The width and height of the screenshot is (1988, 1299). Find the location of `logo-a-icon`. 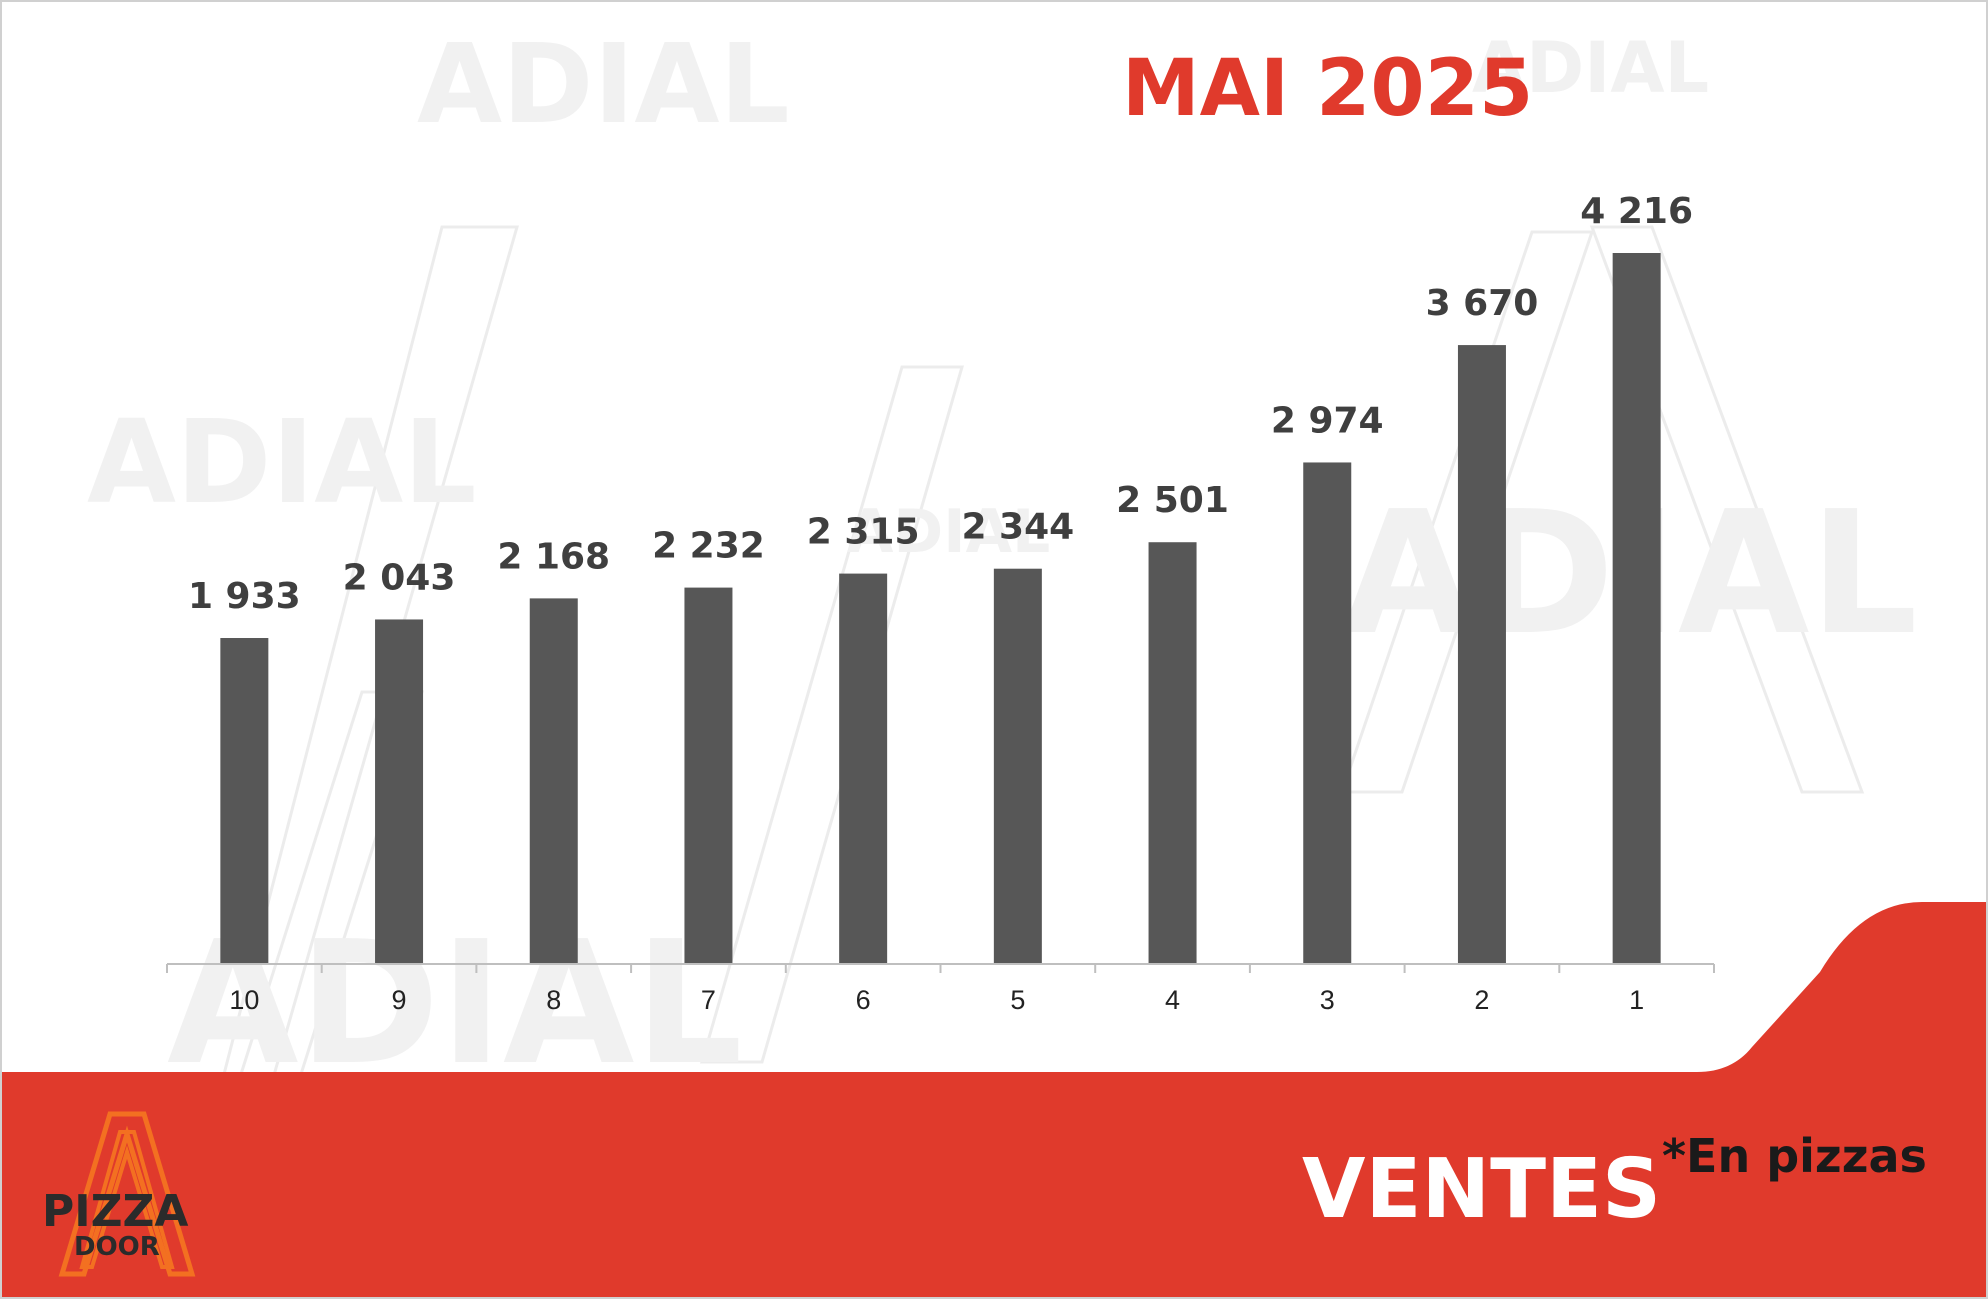

logo-a-icon is located at coordinates (127, 1194).